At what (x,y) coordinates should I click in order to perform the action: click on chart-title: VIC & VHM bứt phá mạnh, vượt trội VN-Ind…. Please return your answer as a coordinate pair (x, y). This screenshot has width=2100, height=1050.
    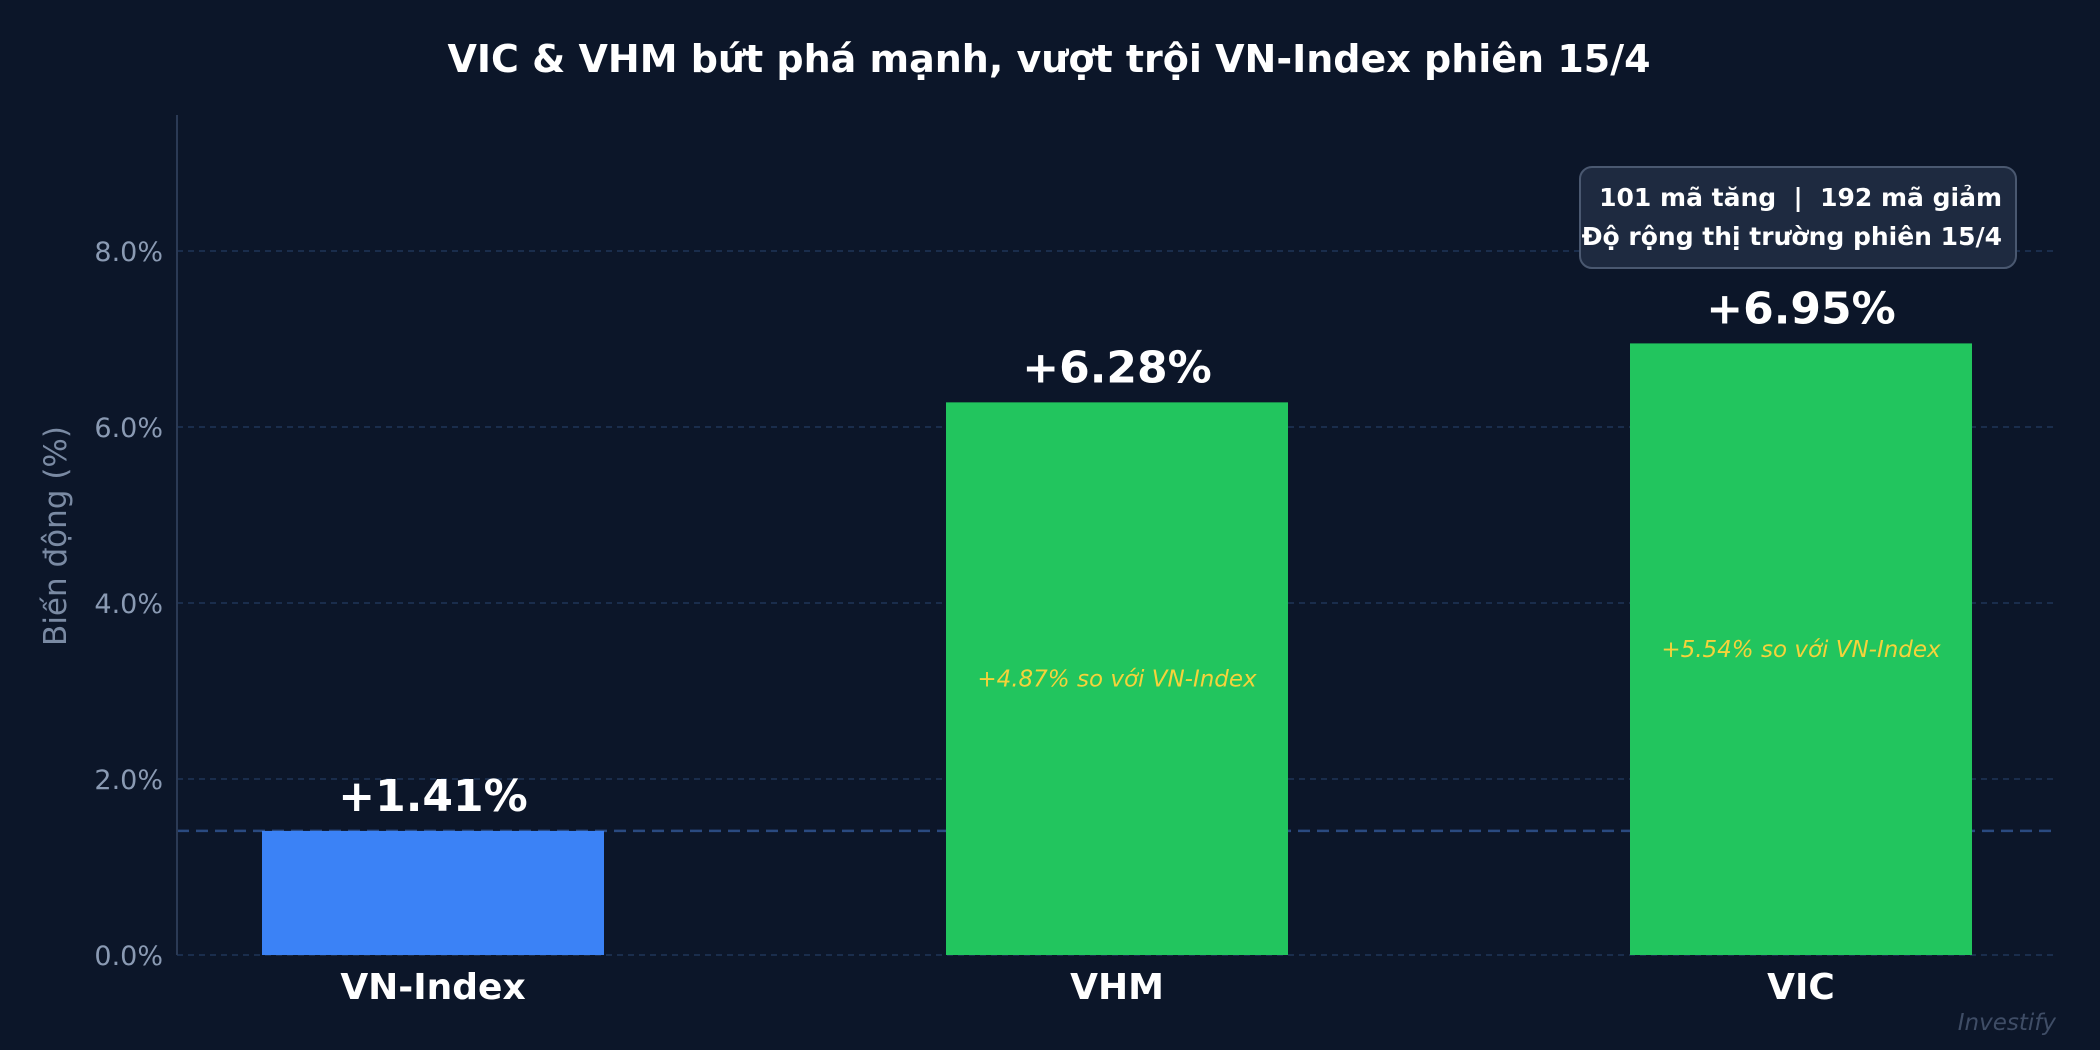
    Looking at the image, I should click on (1048, 59).